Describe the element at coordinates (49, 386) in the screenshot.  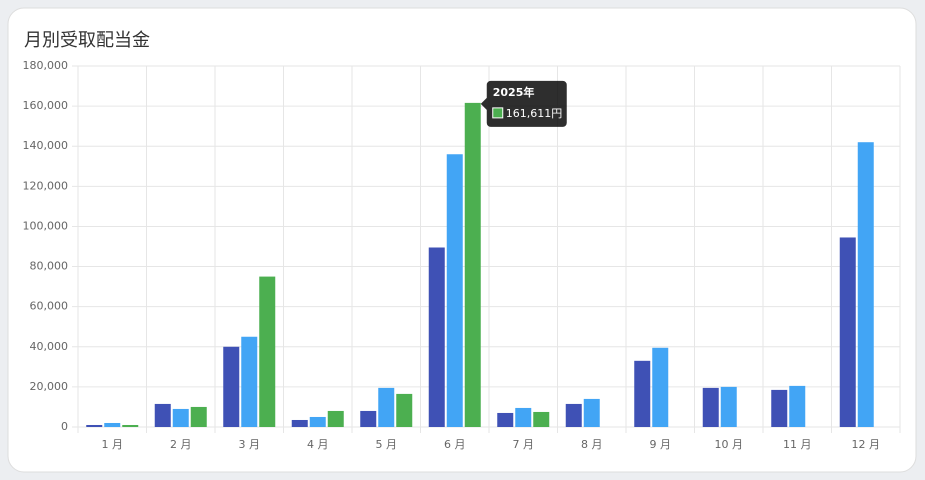
I see `y-tick-label: 20,000` at that location.